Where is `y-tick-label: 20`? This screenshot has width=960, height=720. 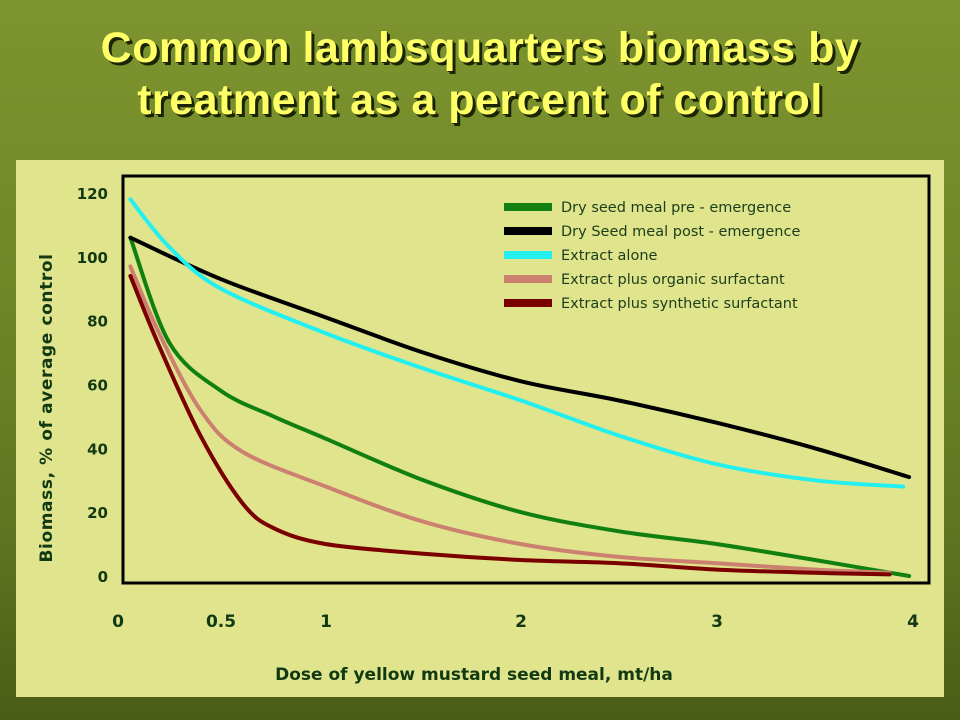 y-tick-label: 20 is located at coordinates (97, 513).